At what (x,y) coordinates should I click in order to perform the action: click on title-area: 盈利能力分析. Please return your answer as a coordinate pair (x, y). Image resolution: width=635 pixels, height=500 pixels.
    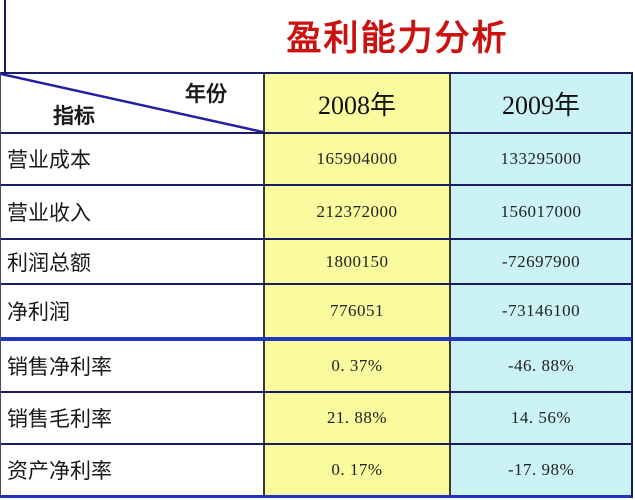
    Looking at the image, I should click on (317, 36).